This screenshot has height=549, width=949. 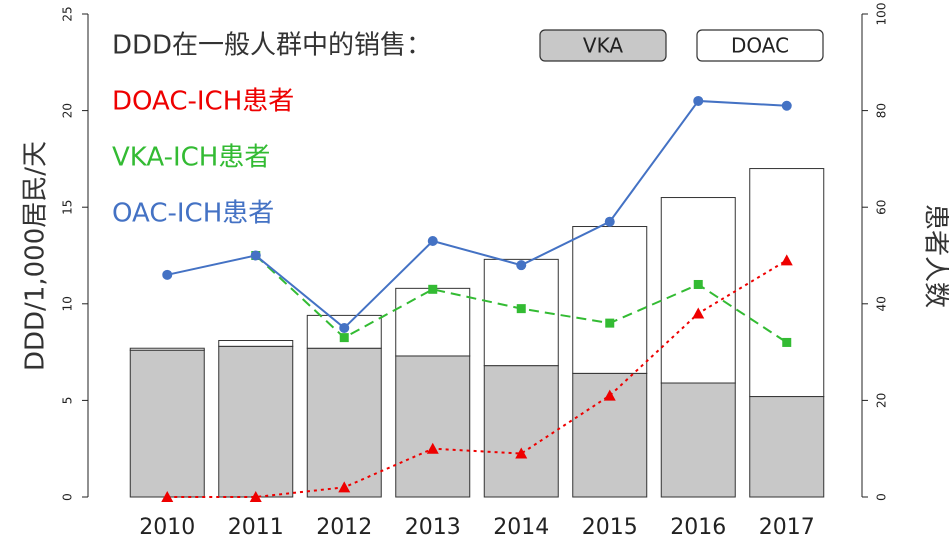 I want to click on y-tick-label: 10, so click(x=68, y=303).